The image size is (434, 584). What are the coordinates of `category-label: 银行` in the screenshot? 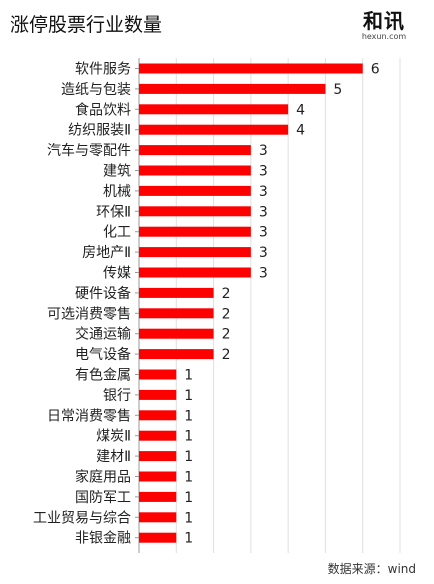 It's located at (117, 396).